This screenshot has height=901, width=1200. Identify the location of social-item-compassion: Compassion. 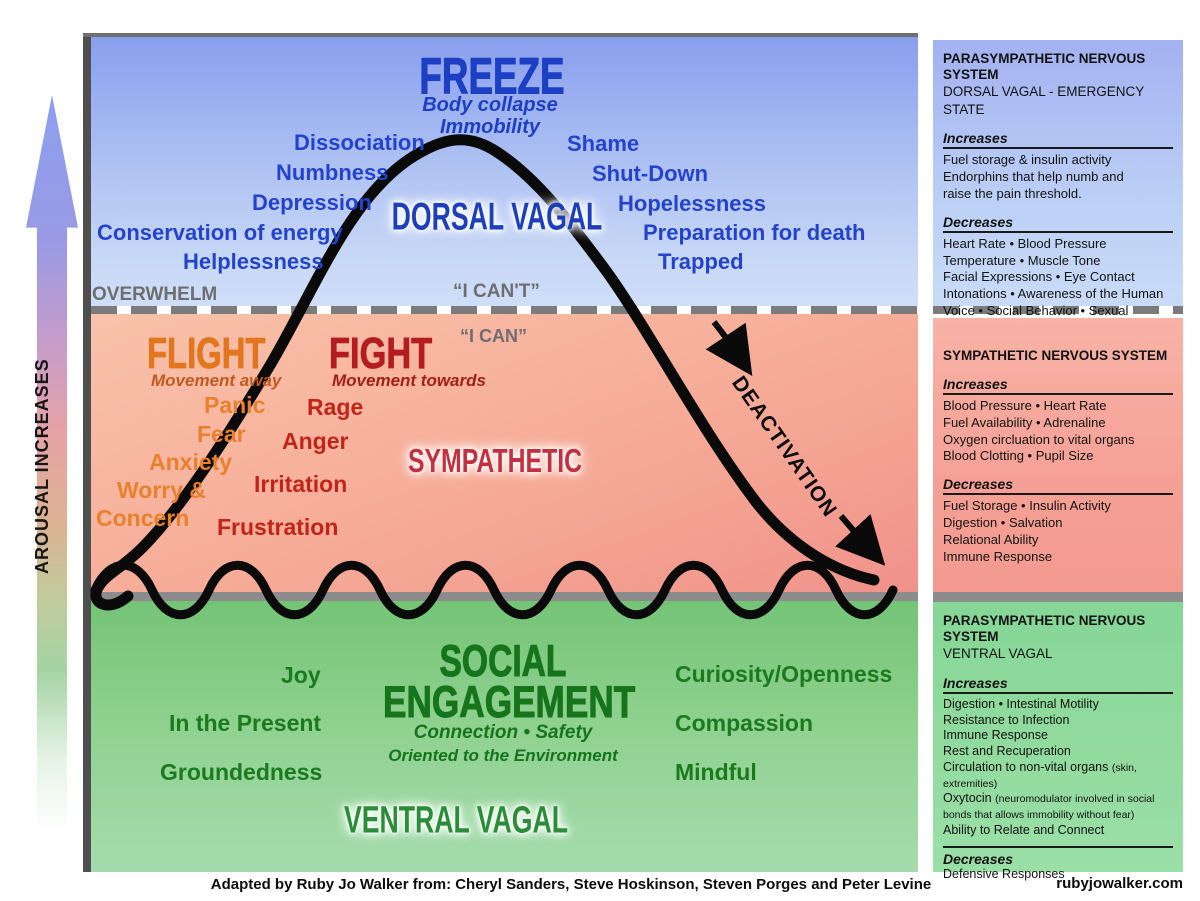
(744, 723).